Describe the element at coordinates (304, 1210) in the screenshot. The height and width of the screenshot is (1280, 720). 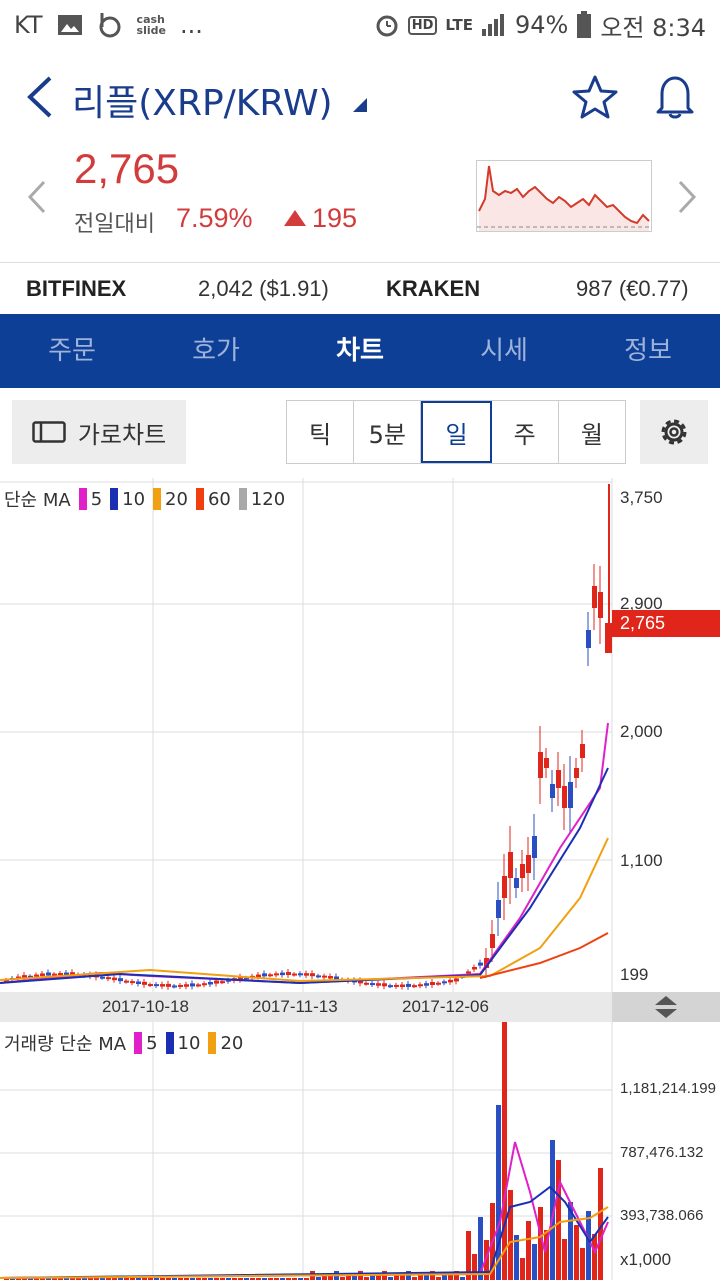
I see `vol-ma5-line` at that location.